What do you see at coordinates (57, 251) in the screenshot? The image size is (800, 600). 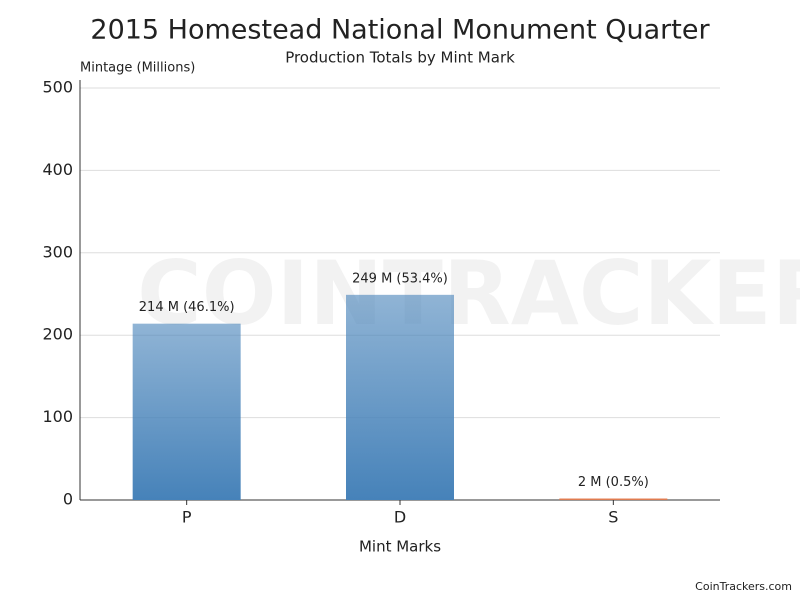 I see `y-tick-label: 300` at bounding box center [57, 251].